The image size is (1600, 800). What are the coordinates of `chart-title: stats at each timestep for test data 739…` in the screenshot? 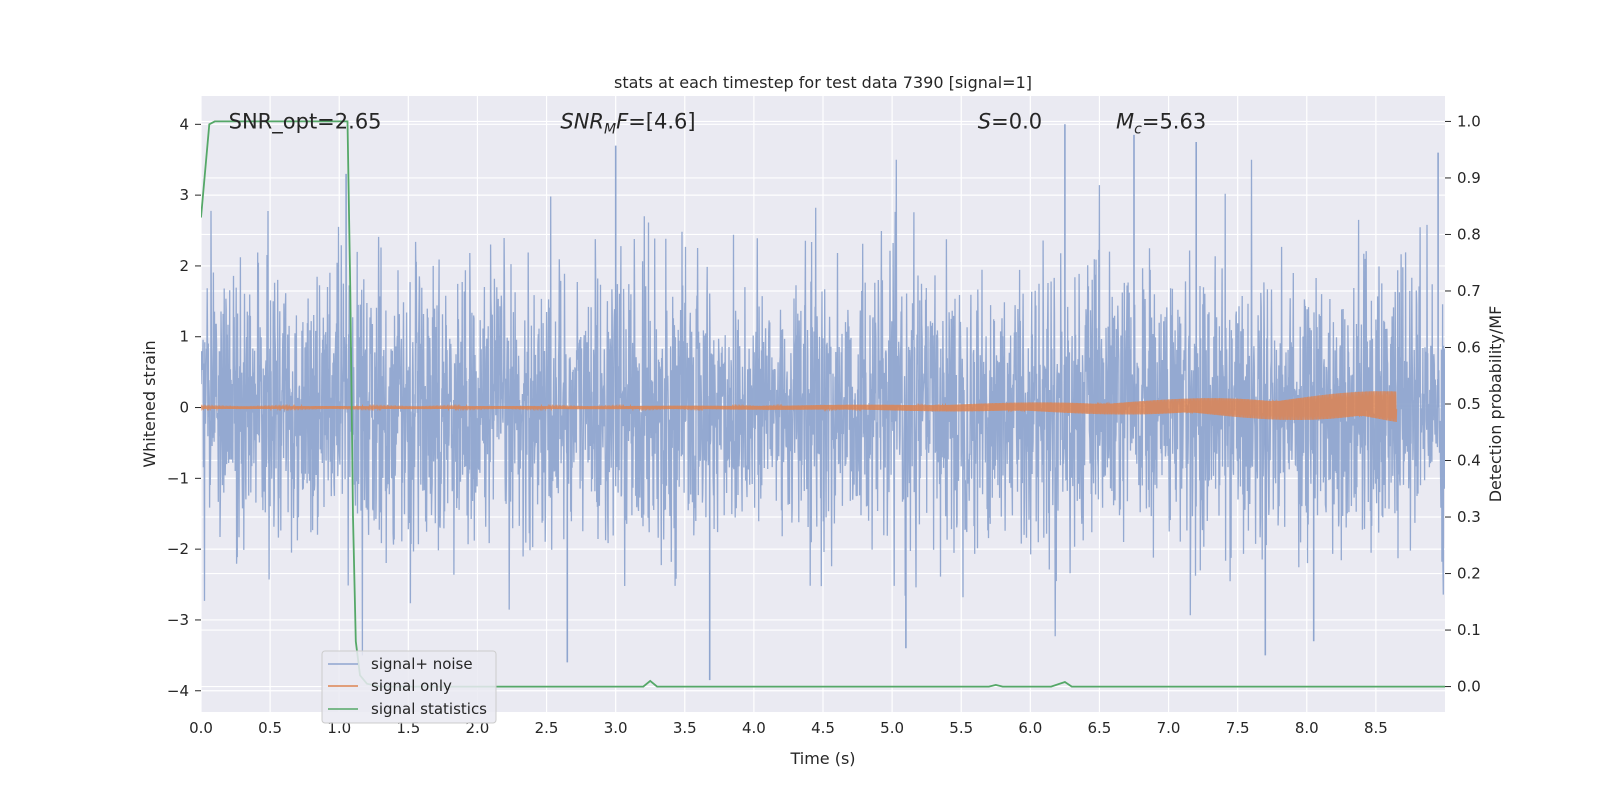 It's located at (823, 82).